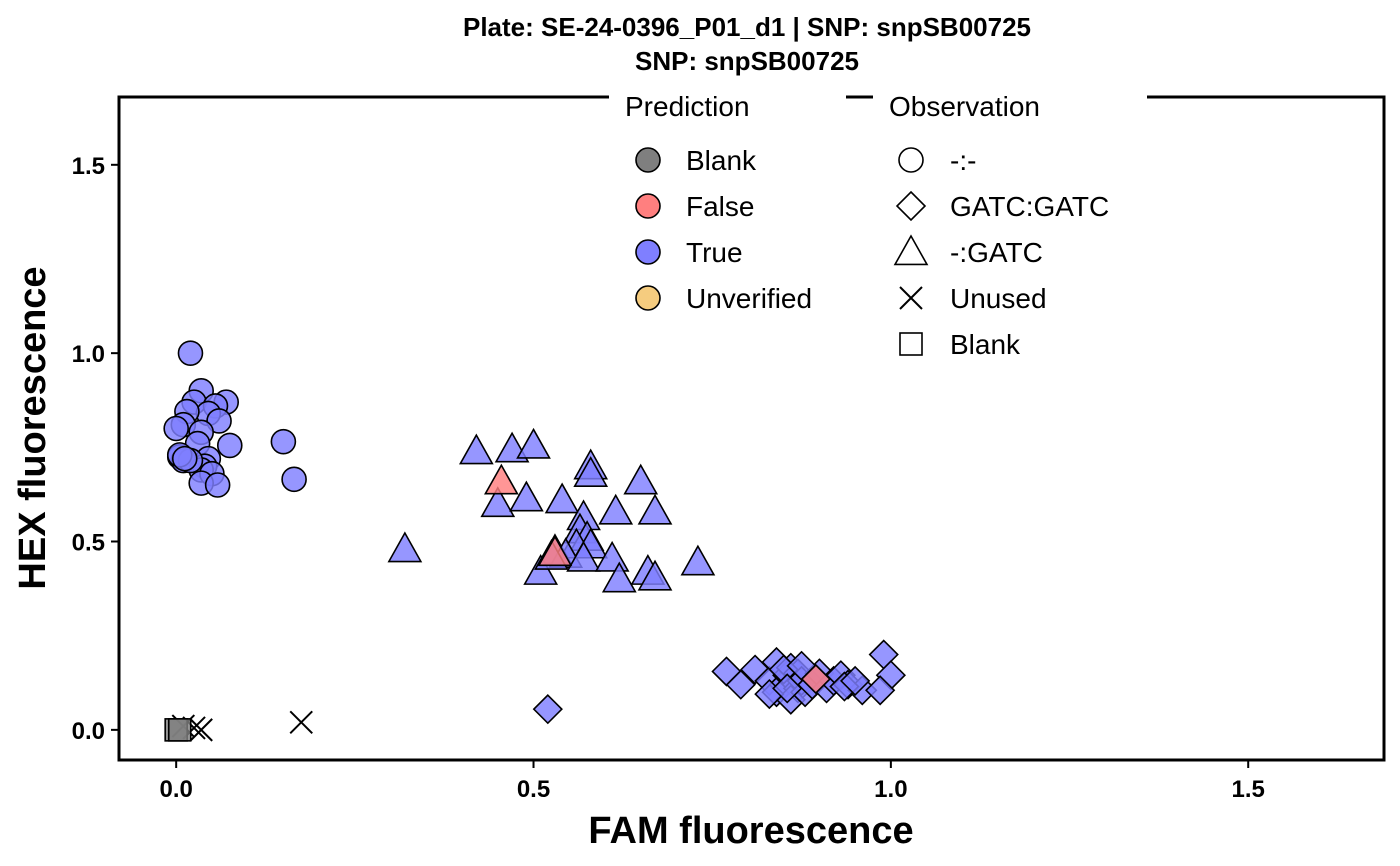  What do you see at coordinates (33, 427) in the screenshot?
I see `y-axis-title: HEX fluorescence` at bounding box center [33, 427].